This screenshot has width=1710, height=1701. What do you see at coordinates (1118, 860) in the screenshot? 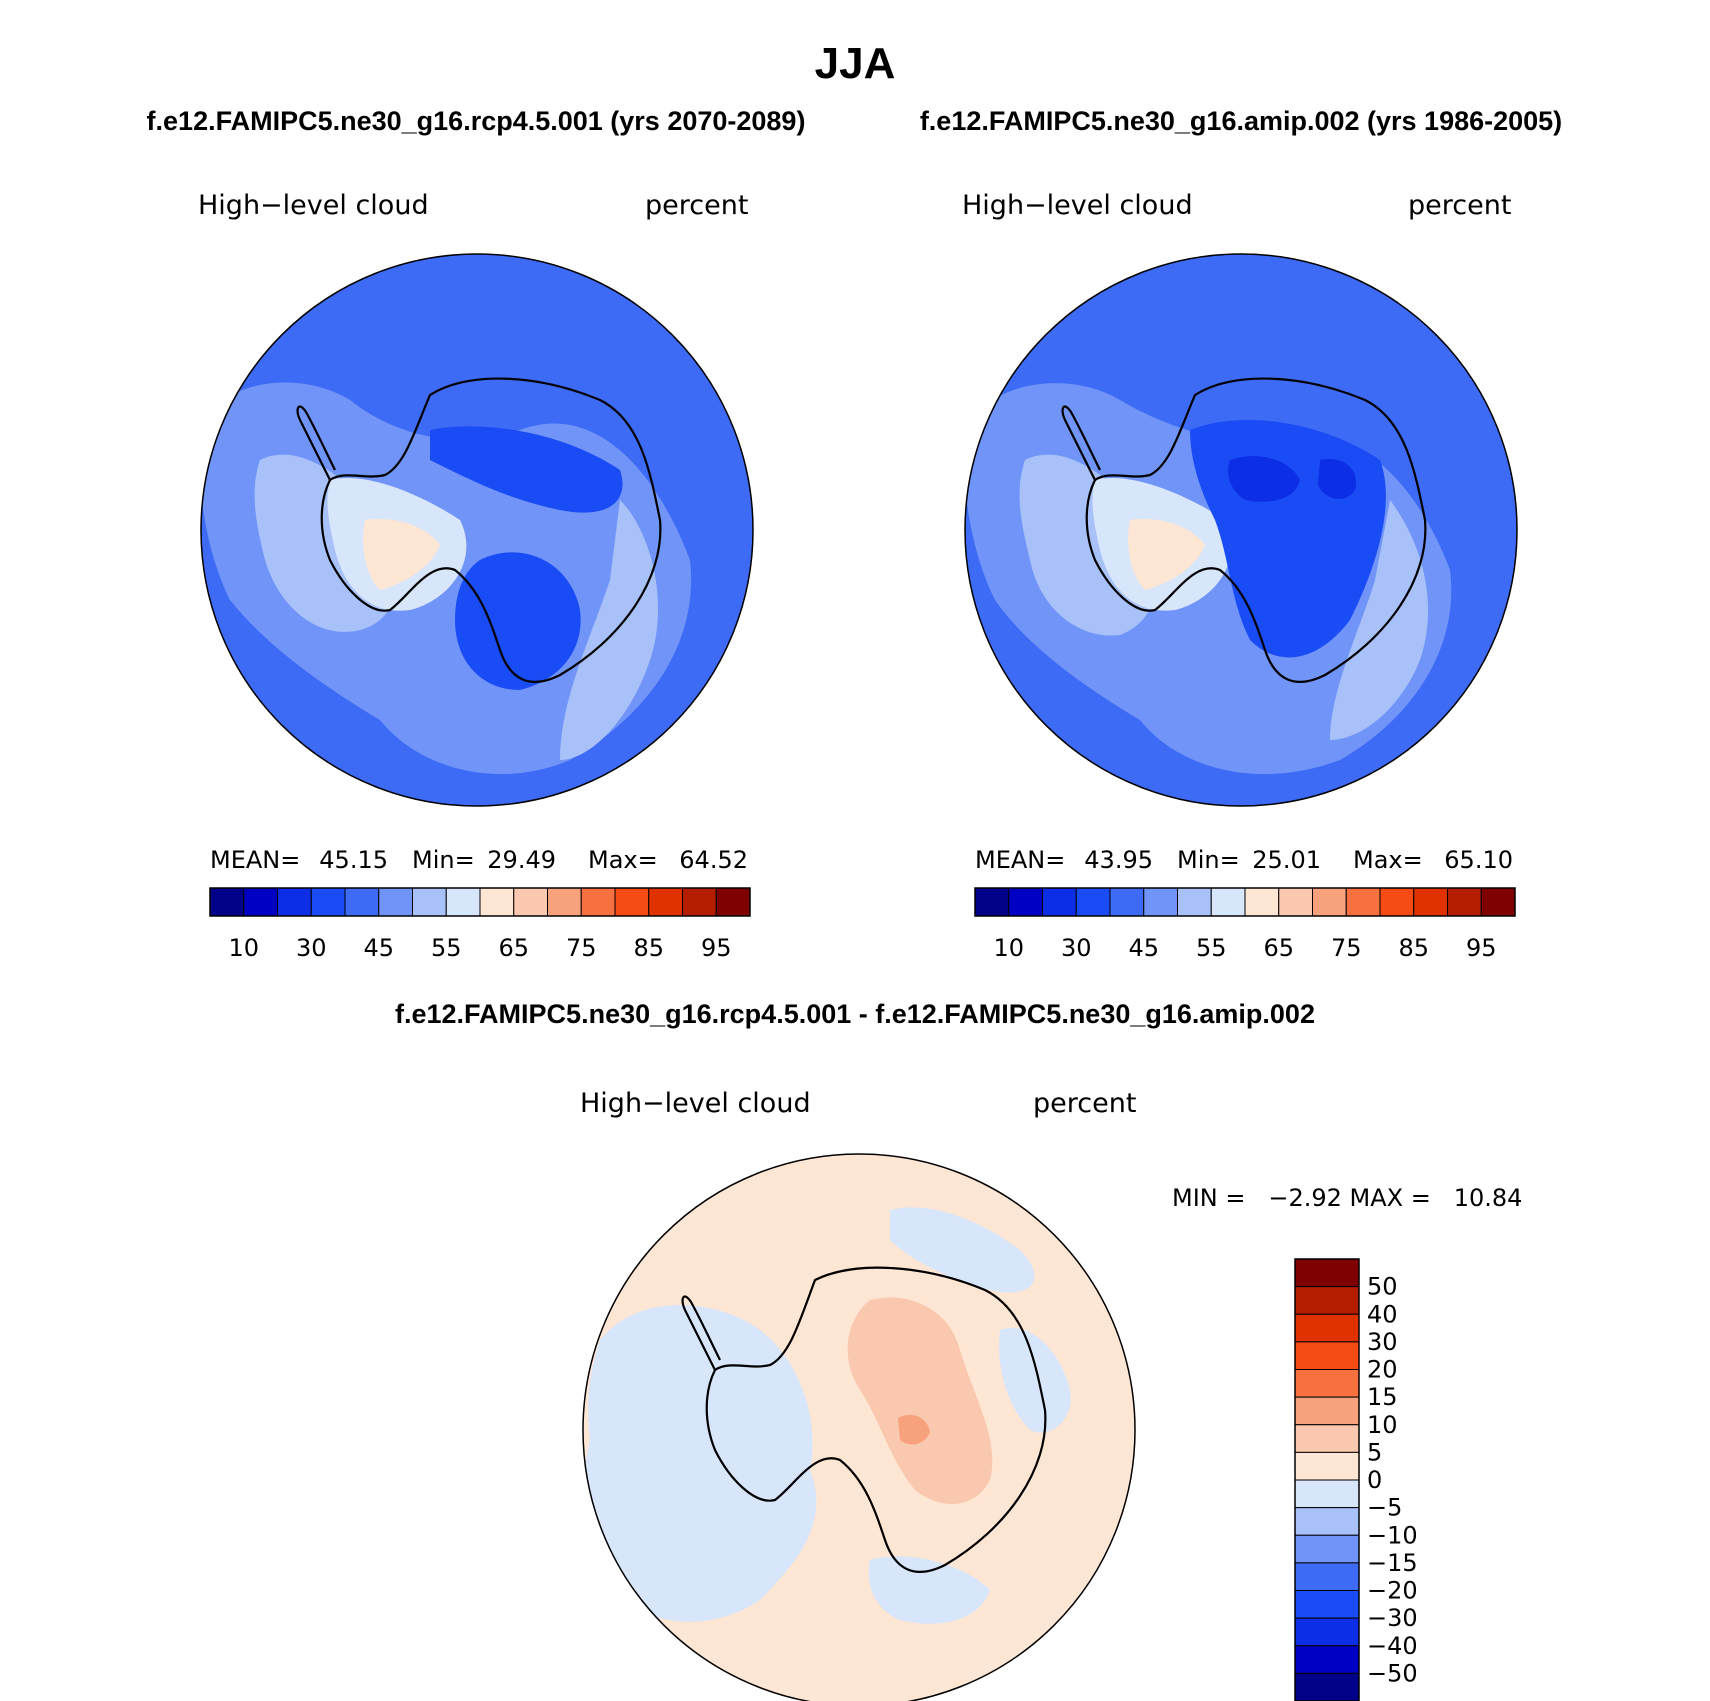
I see `mean-value: 43.95` at bounding box center [1118, 860].